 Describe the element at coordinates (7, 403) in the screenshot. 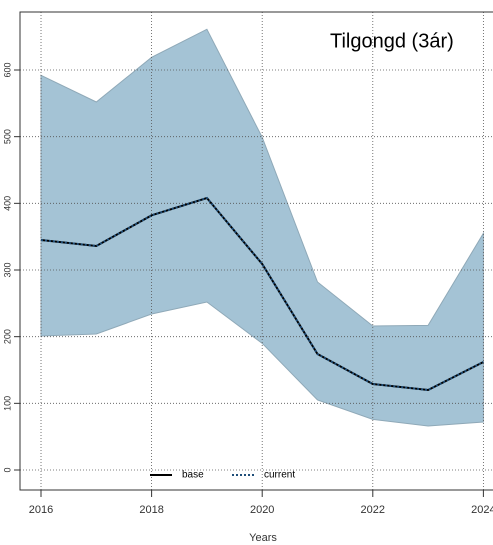

I see `y-tick-label: 100` at that location.